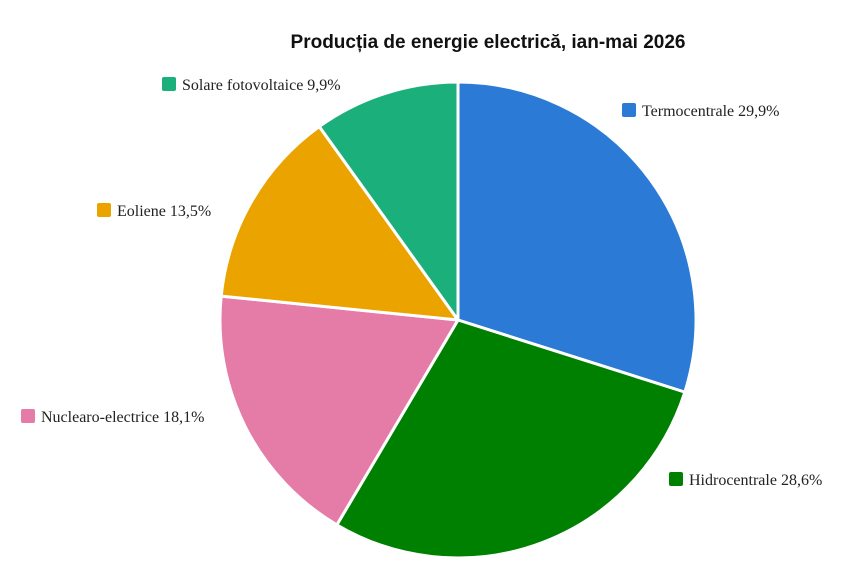 Image resolution: width=854 pixels, height=574 pixels. Describe the element at coordinates (710, 111) in the screenshot. I see `legend-label: Termocentrale 29,9%` at that location.